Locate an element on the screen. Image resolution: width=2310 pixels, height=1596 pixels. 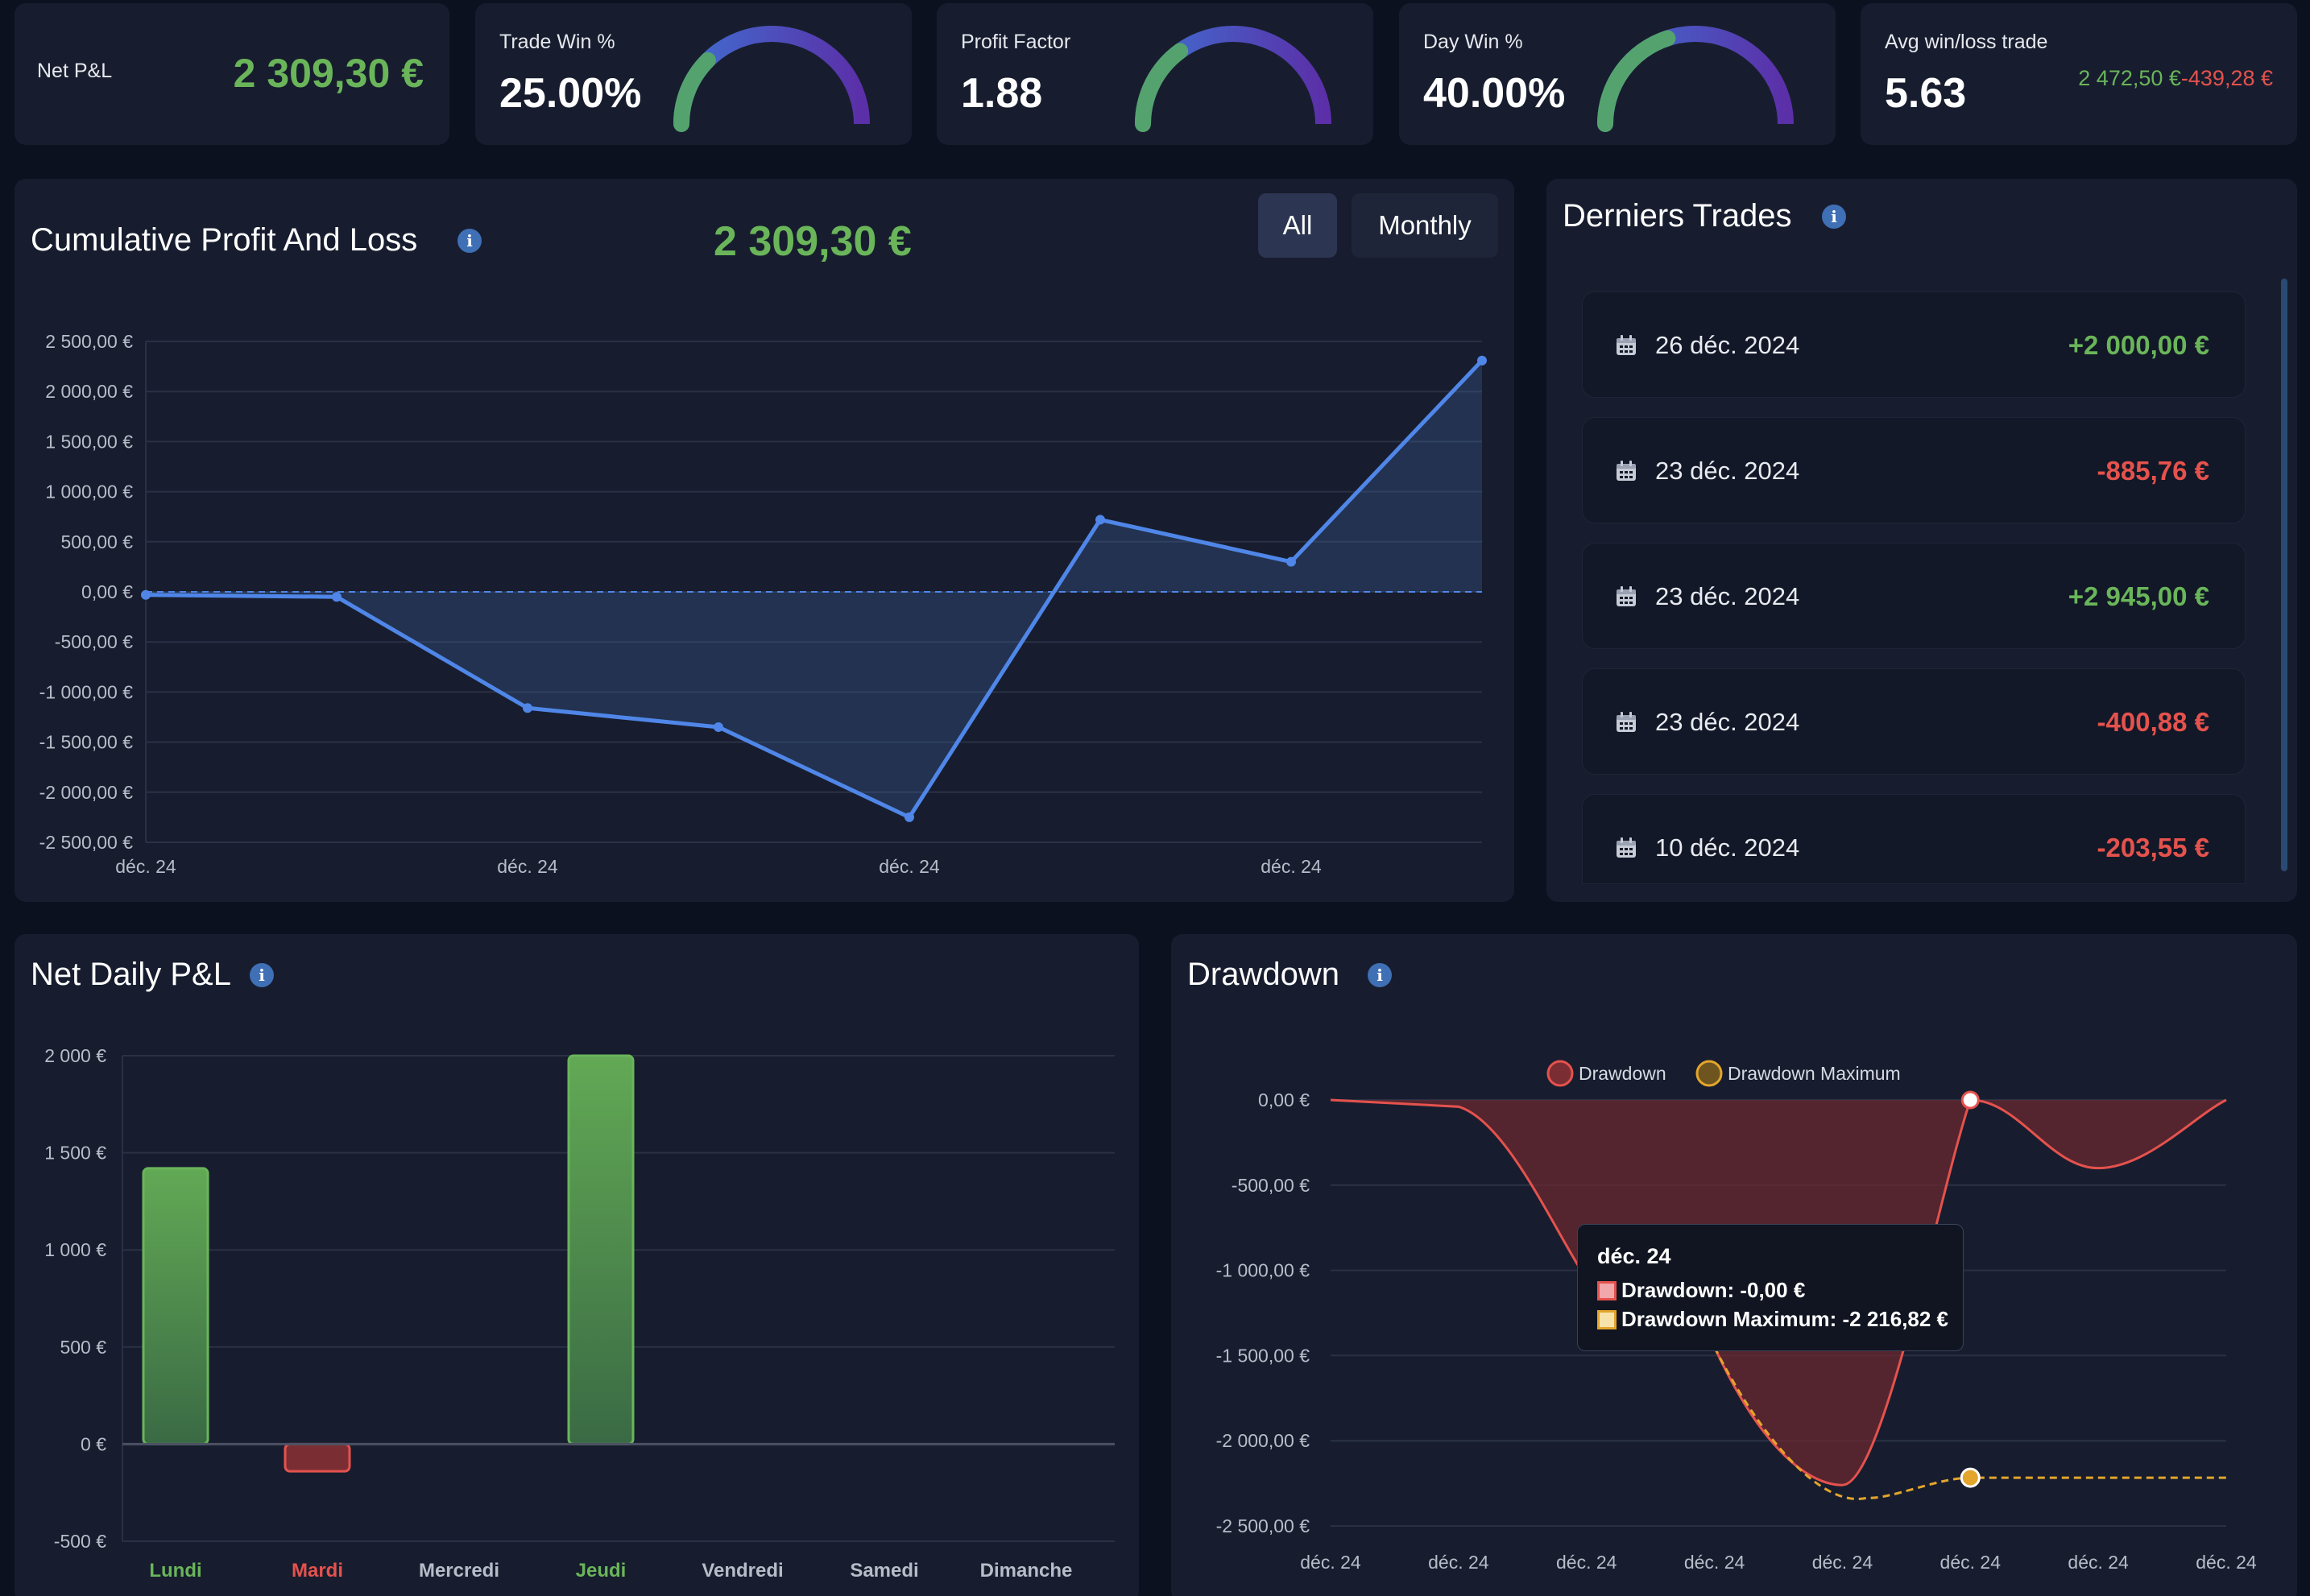
legend-max-swatch is located at coordinates (1709, 1073).